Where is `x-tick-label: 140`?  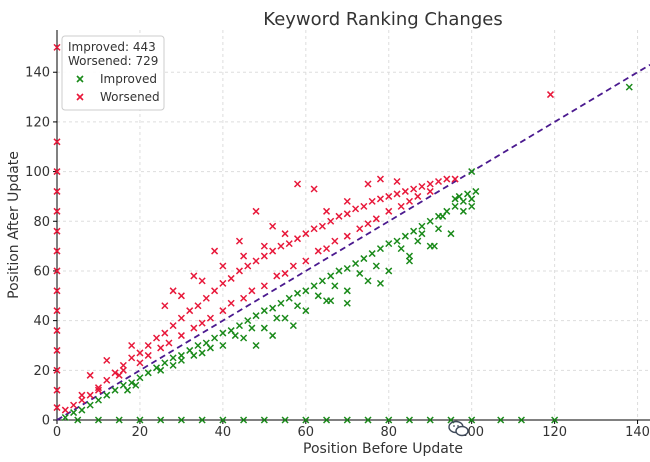 x-tick-label: 140 is located at coordinates (637, 432).